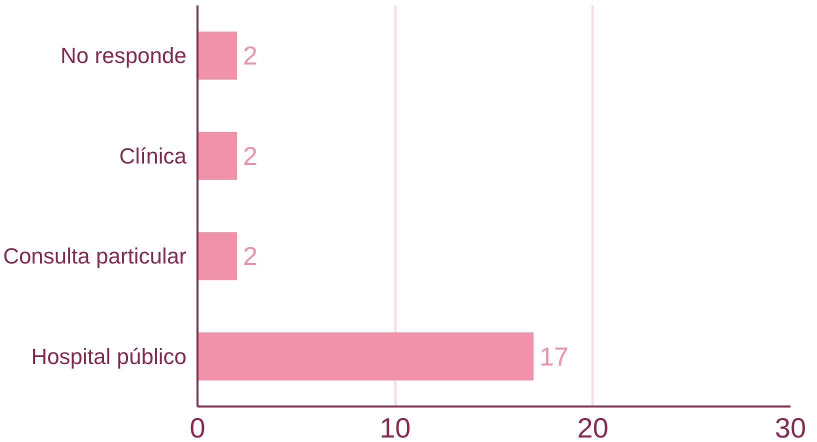  I want to click on x-tick-label: 20, so click(592, 427).